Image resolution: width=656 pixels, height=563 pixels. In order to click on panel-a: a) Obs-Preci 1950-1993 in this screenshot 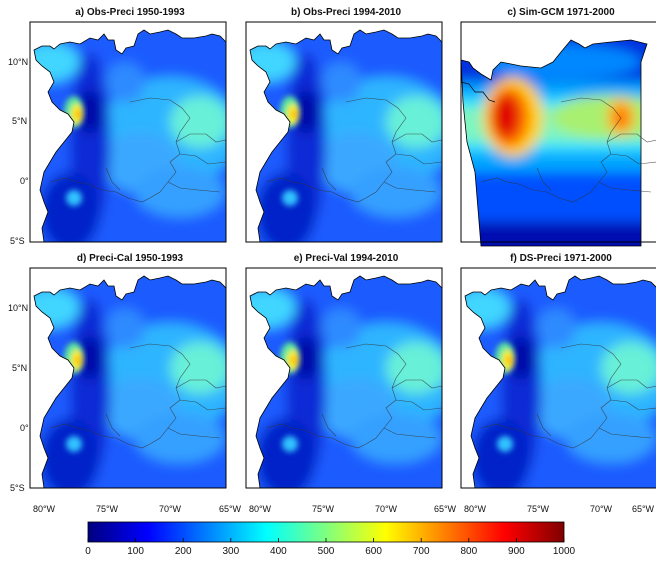, I will do `click(128, 125)`.